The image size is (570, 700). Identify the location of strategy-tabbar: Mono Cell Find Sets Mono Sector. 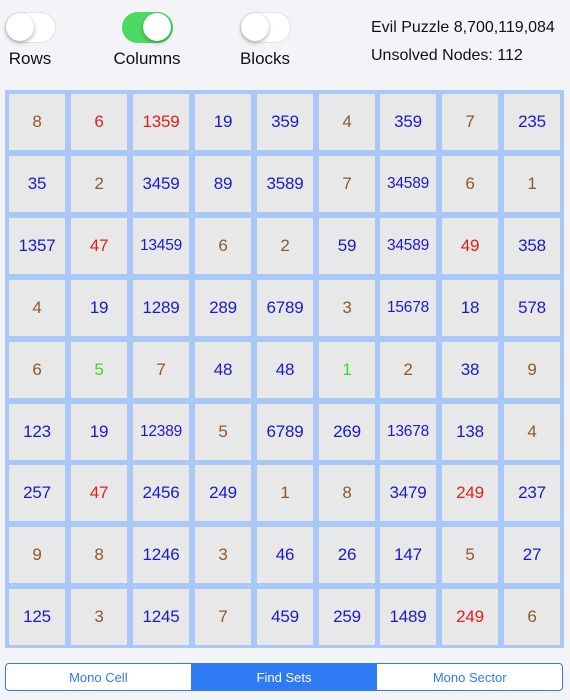
(284, 677).